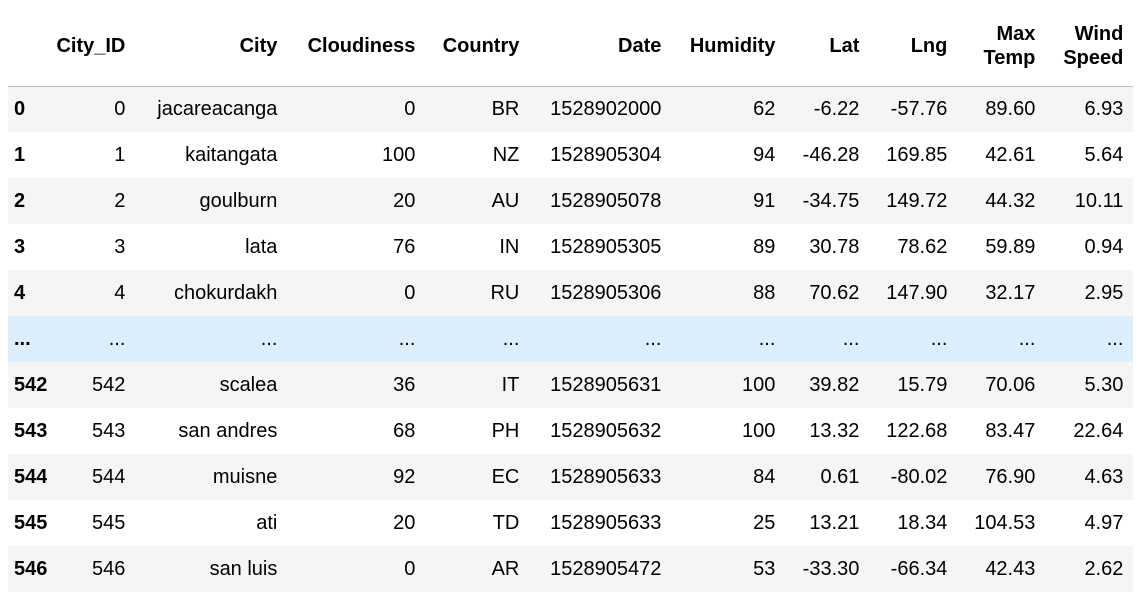 The image size is (1142, 594). I want to click on row-index: 542, so click(31, 384).